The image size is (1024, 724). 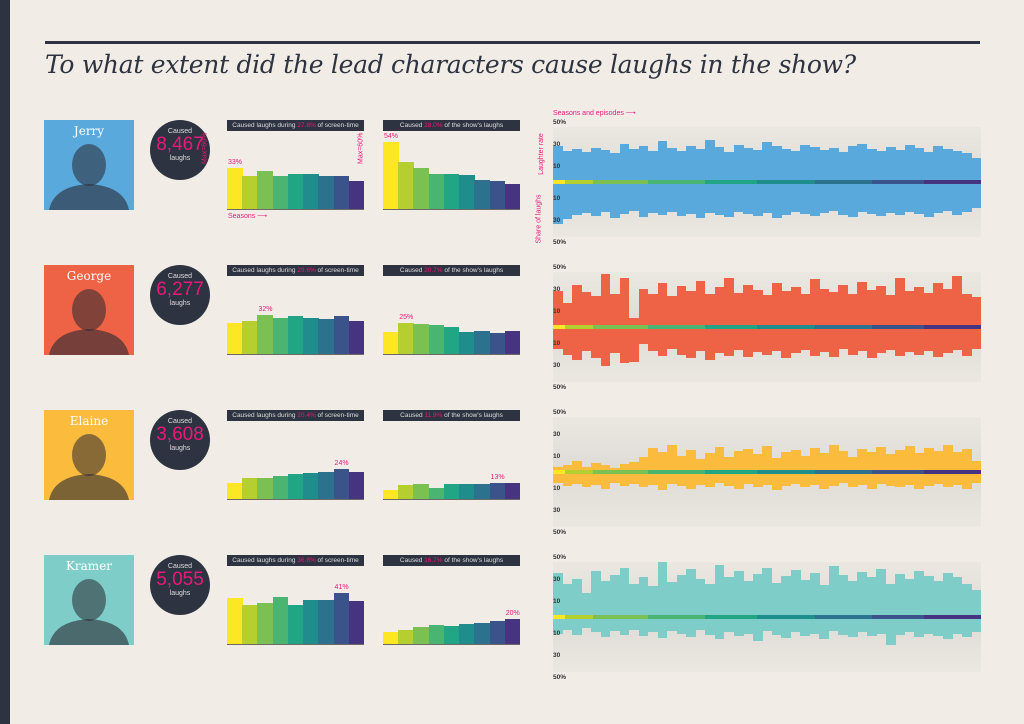 What do you see at coordinates (248, 216) in the screenshot?
I see `seasons-axis-label: Seasons ⟶` at bounding box center [248, 216].